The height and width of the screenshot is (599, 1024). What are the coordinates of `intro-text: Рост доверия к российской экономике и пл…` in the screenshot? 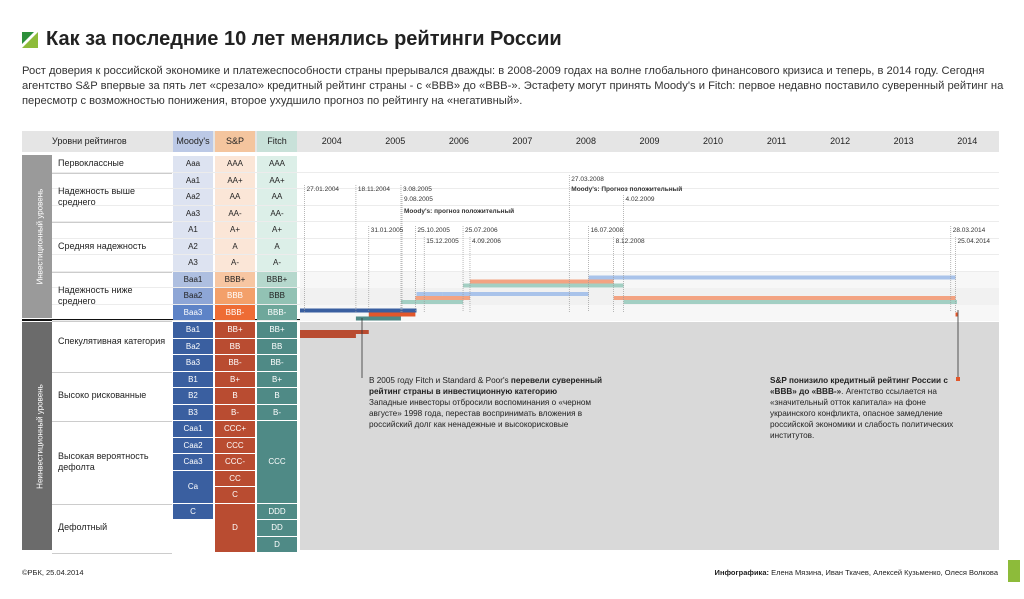 It's located at (513, 86).